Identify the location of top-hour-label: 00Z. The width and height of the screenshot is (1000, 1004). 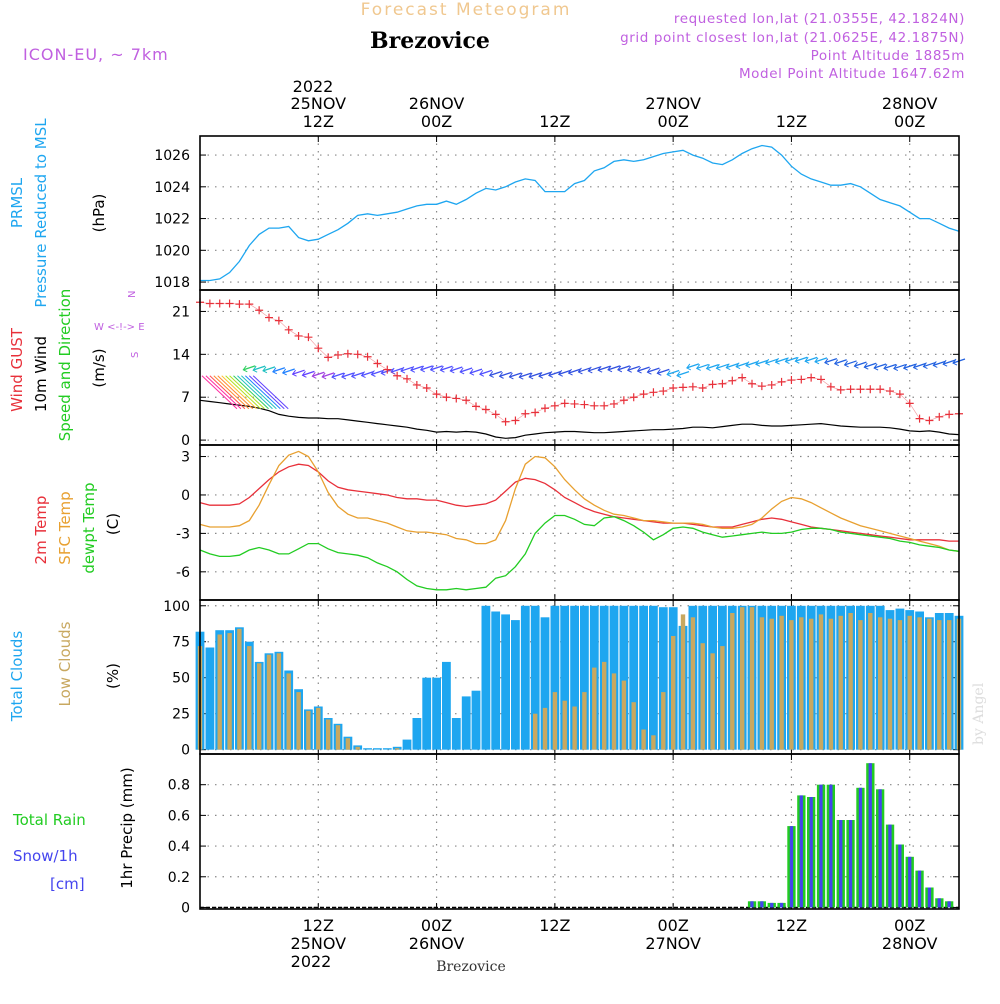
(909, 121).